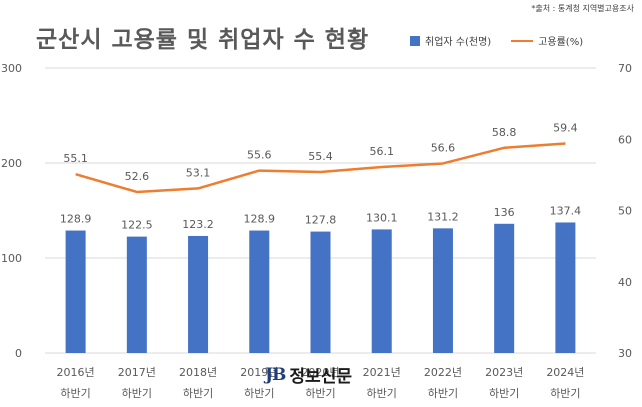 This screenshot has height=407, width=642. I want to click on y-right-tick-label: 40, so click(625, 282).